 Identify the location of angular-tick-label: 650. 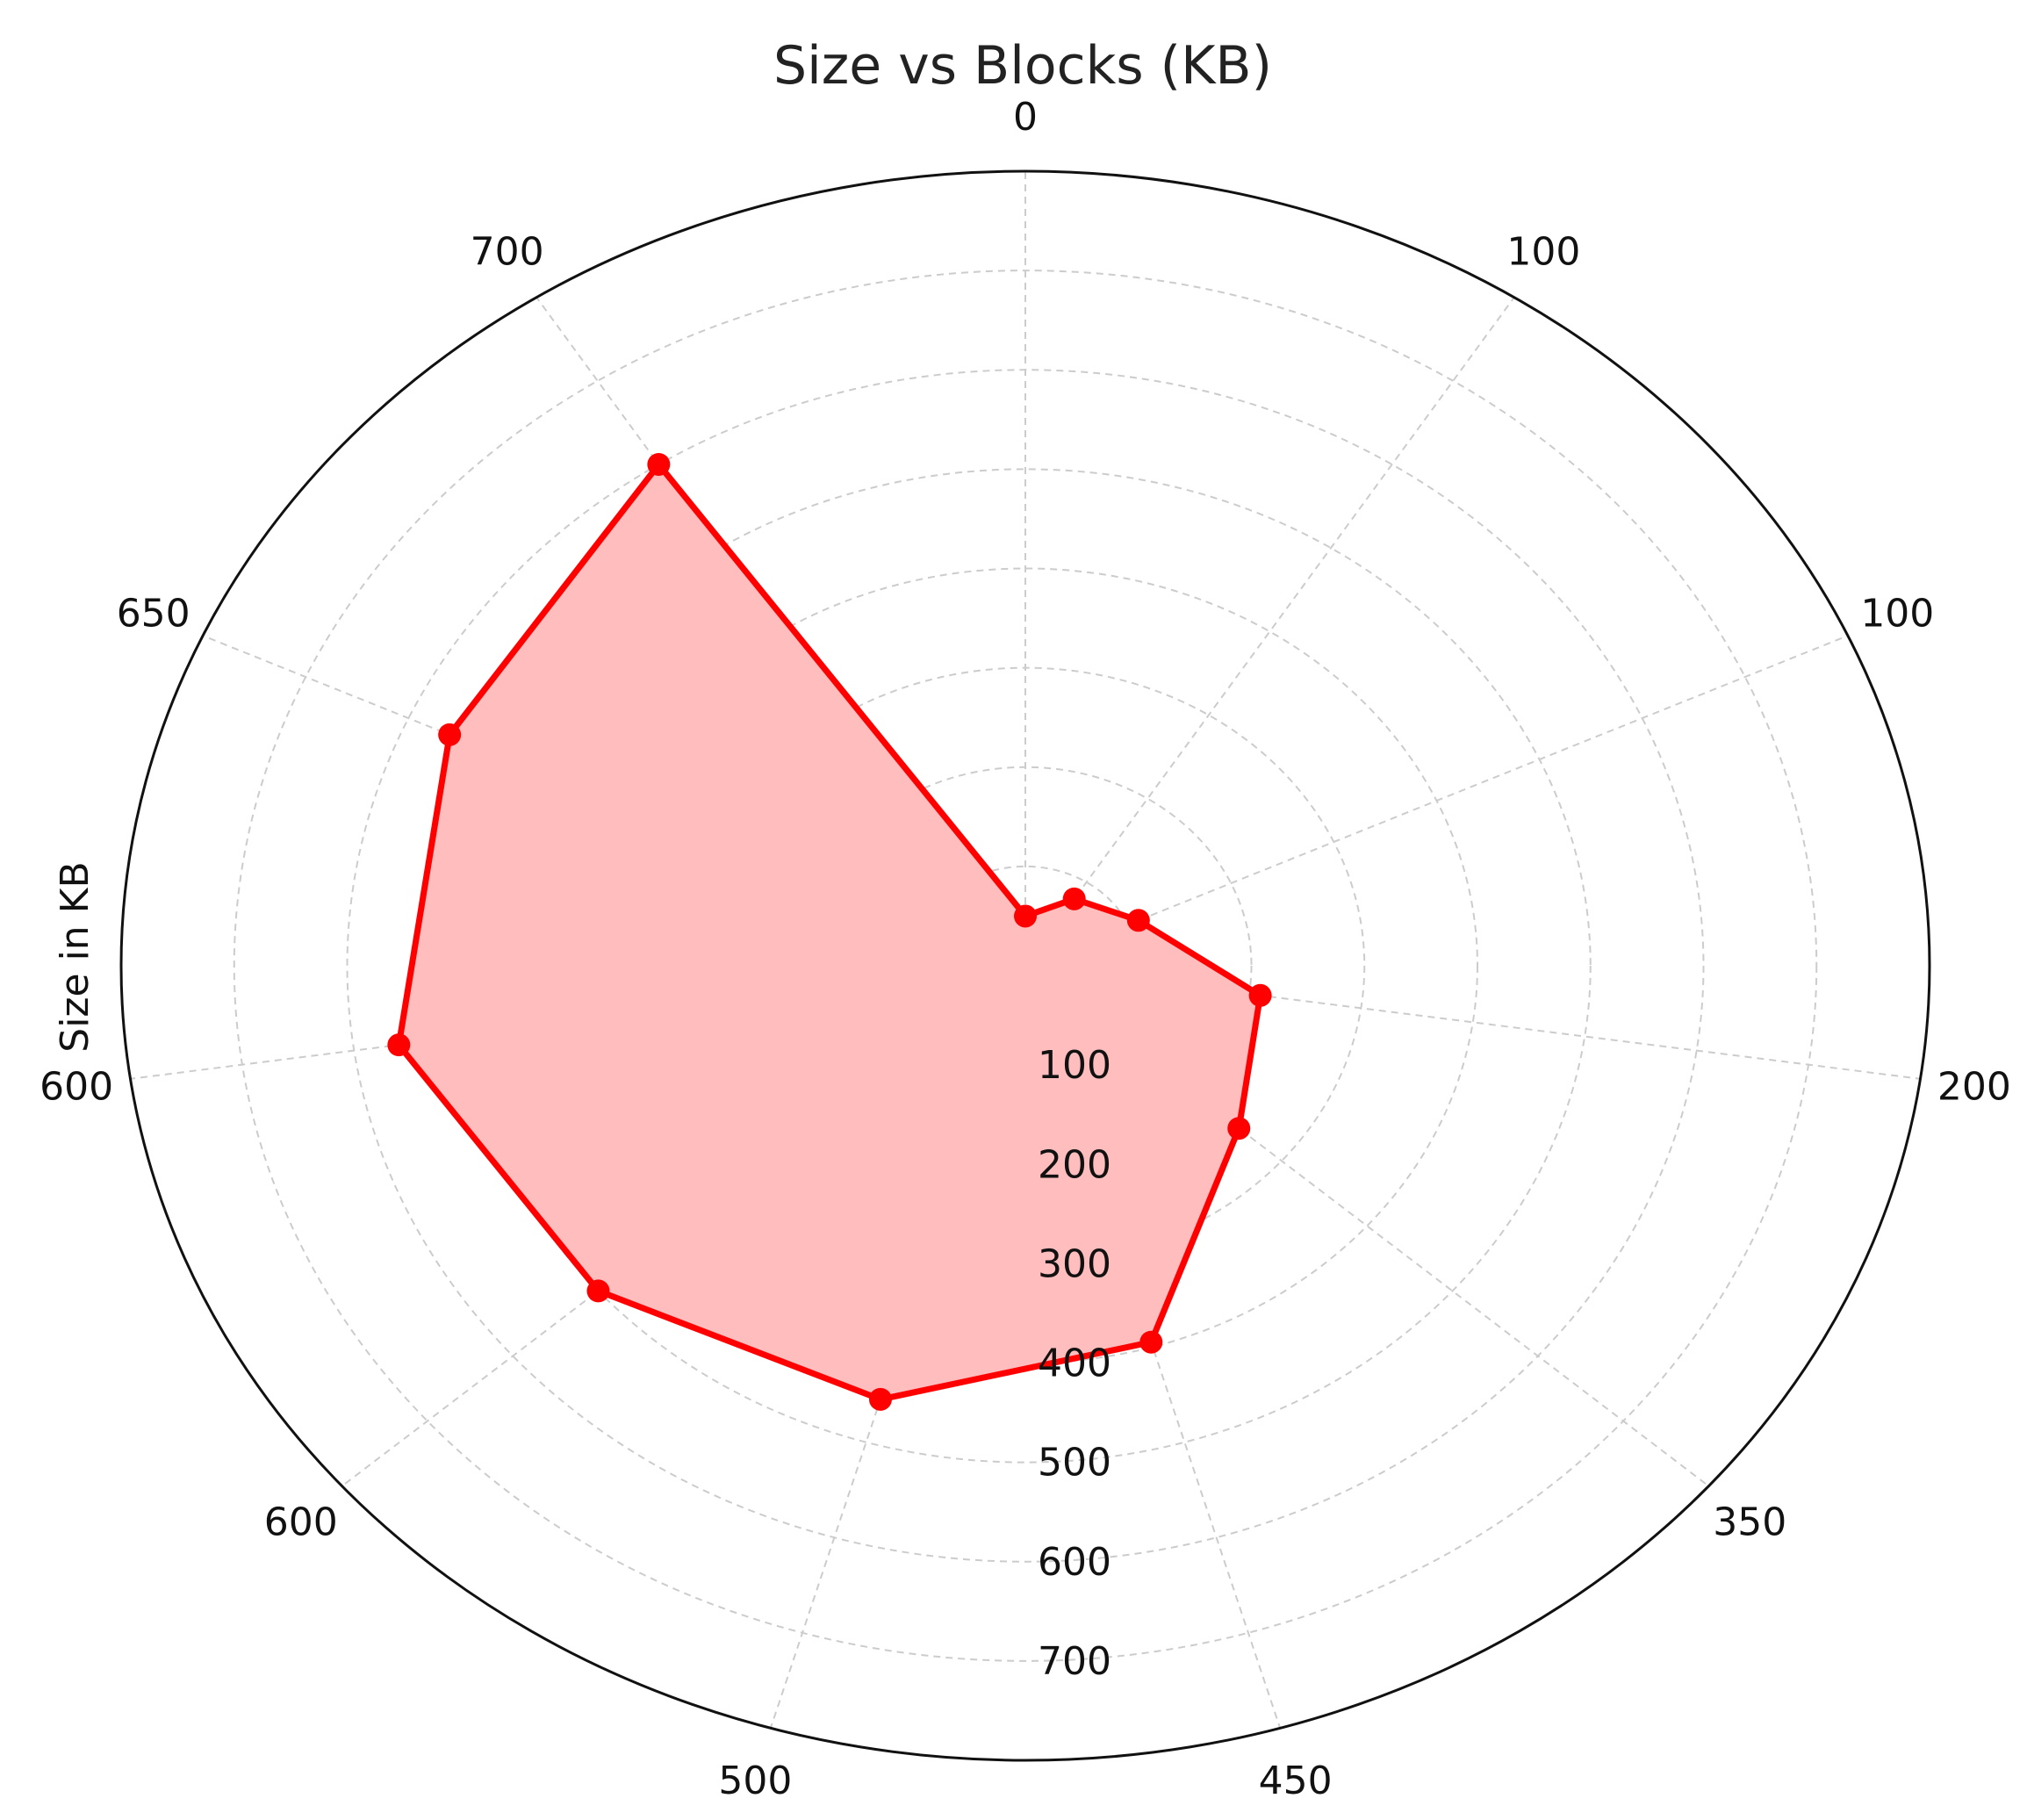
(153, 613).